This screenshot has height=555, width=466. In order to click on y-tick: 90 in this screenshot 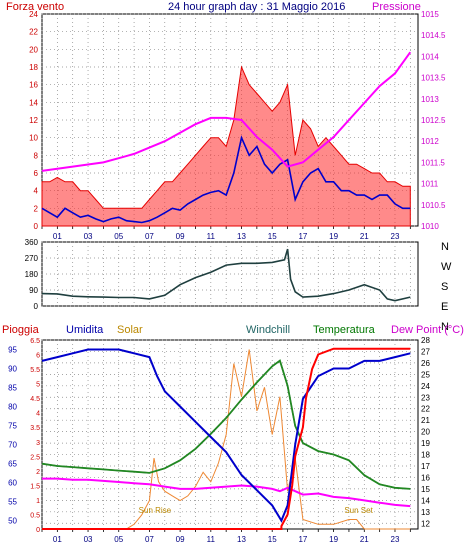, I will do `click(33, 290)`.